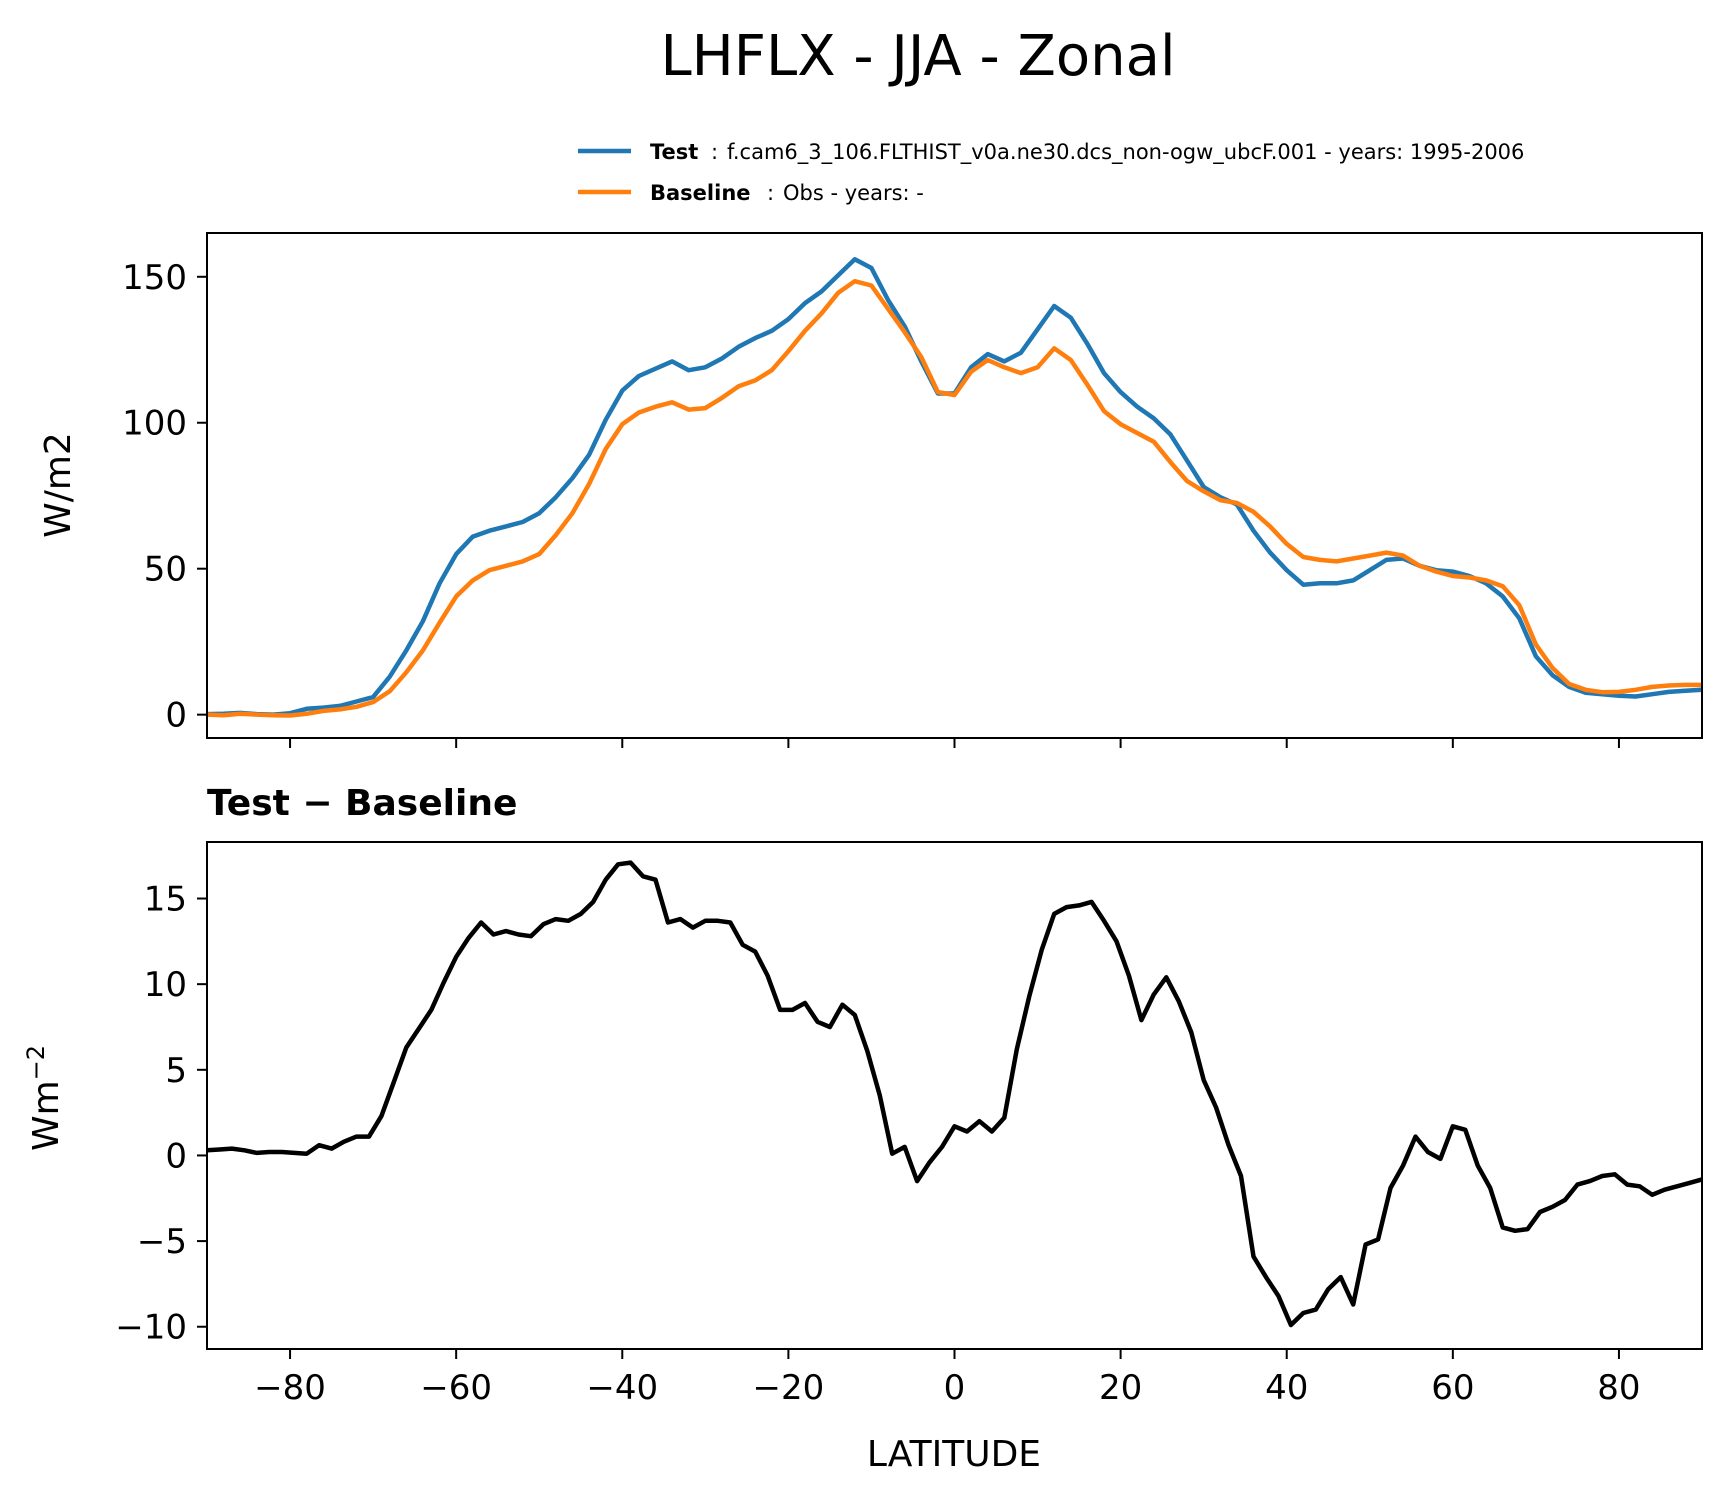  I want to click on bottom-ytick-label: 5, so click(176, 1071).